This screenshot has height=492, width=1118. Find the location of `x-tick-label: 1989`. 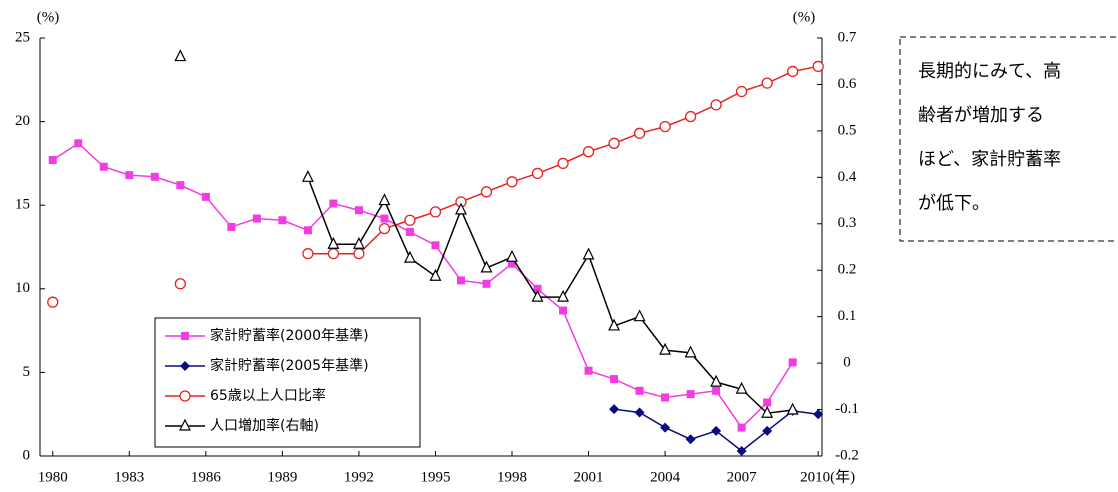

x-tick-label: 1989 is located at coordinates (282, 477).